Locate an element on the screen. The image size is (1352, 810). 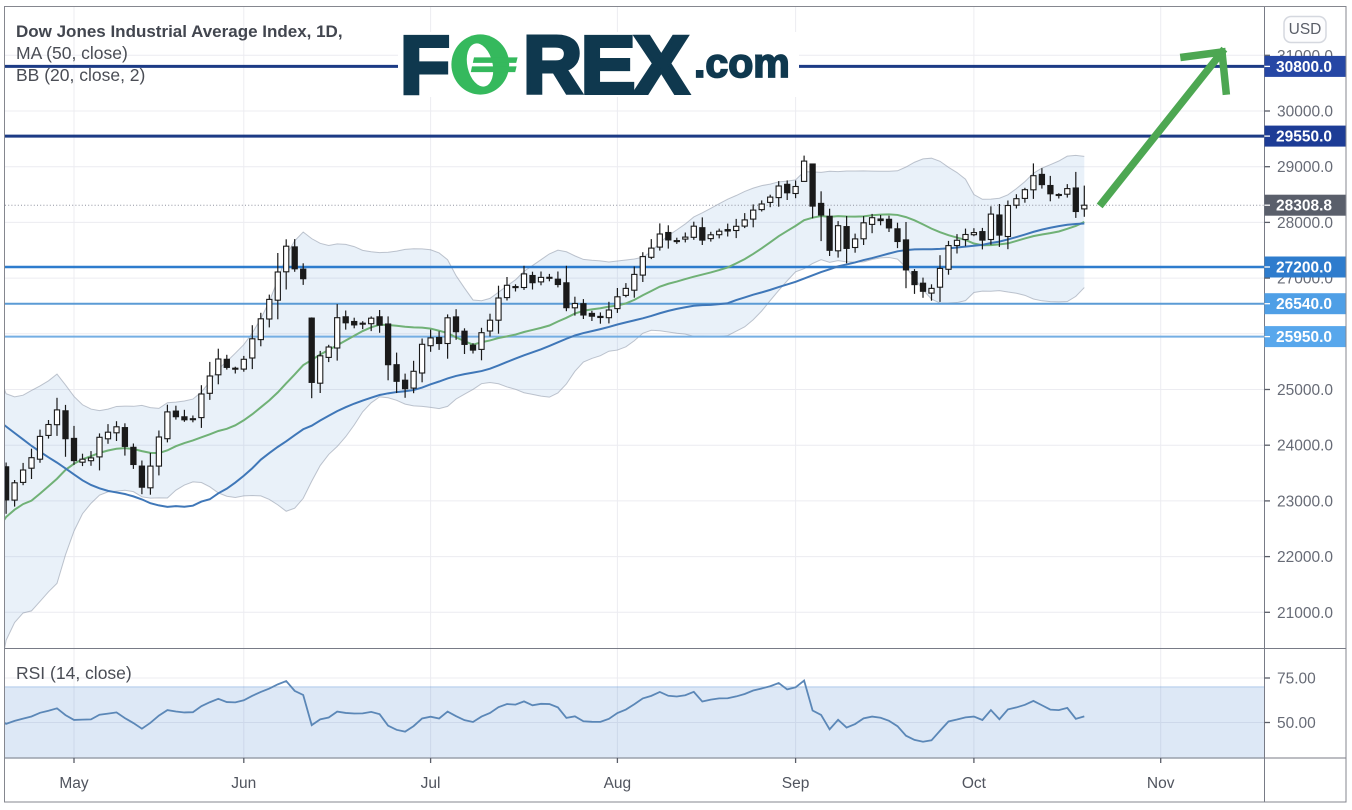
svg-text: 29000.0 is located at coordinates (1305, 167).